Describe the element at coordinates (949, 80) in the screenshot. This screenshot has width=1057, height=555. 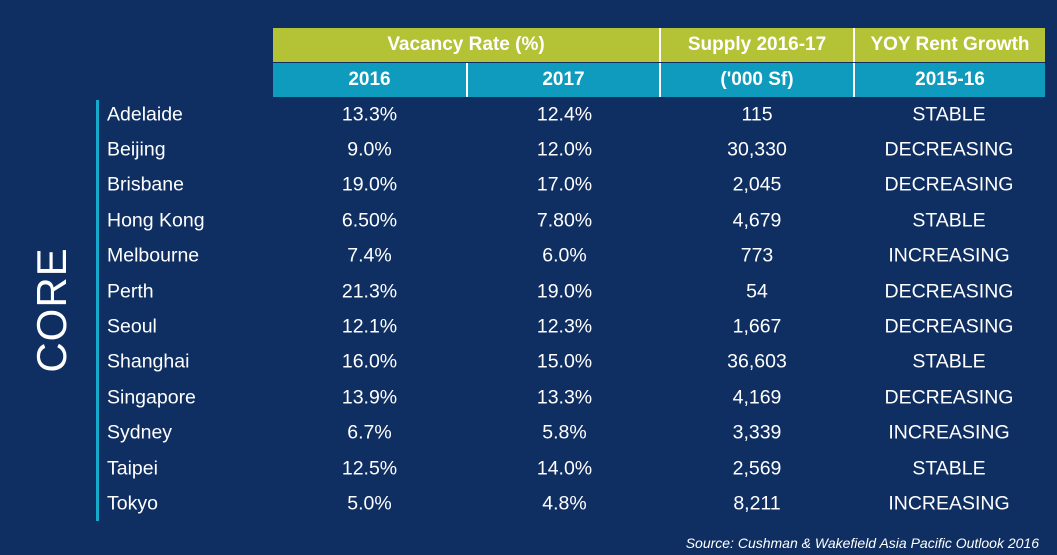
I see `header-col-rent-period: 2015-16` at that location.